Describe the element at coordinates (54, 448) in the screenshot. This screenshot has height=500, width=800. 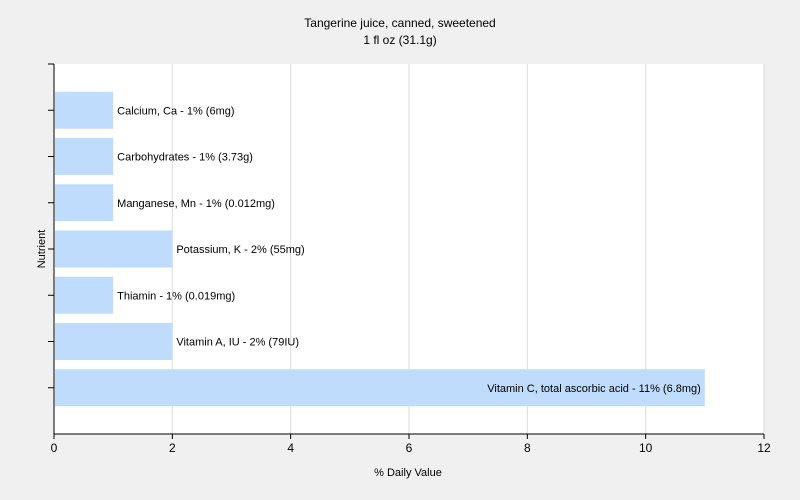
I see `x-tick-label: 0` at that location.